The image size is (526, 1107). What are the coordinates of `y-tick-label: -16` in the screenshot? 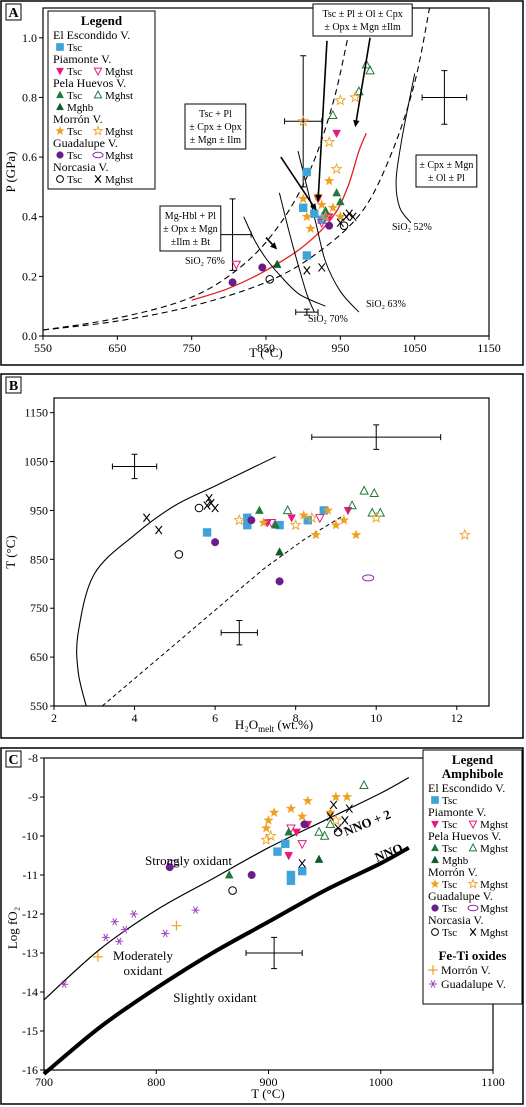 It's located at (30, 1070).